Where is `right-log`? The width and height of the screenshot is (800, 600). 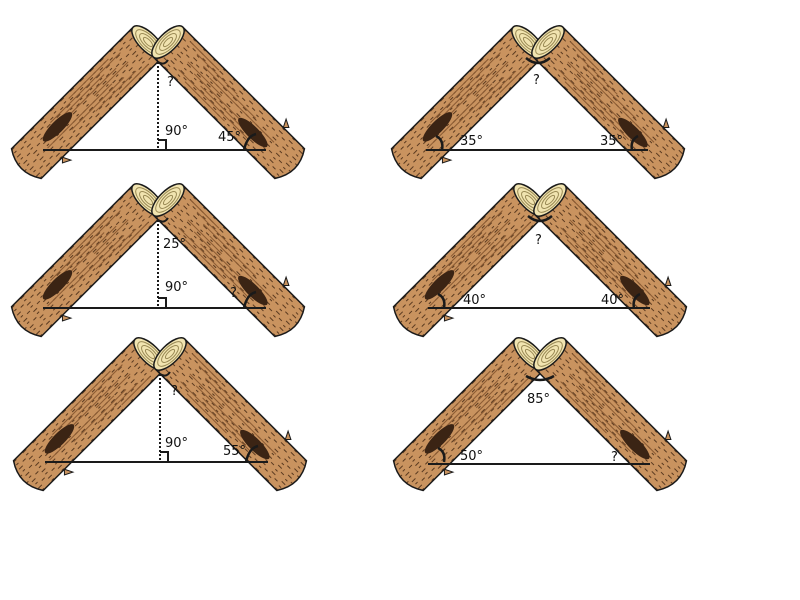
right-log is located at coordinates (608, 102).